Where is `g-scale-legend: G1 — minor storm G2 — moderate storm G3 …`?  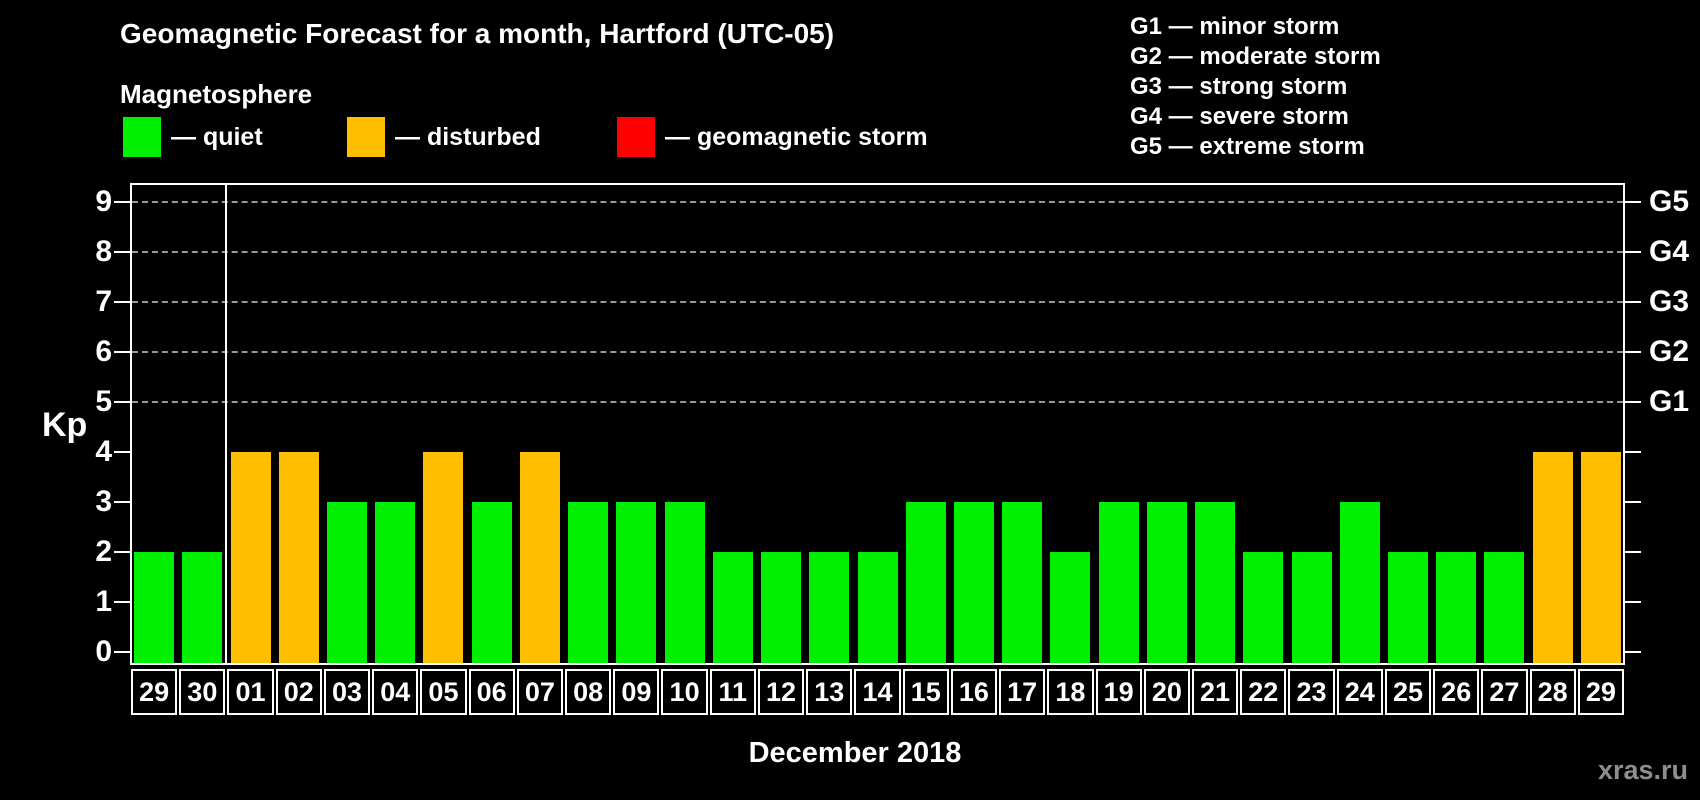
g-scale-legend: G1 — minor storm G2 — moderate storm G3 … is located at coordinates (1255, 87).